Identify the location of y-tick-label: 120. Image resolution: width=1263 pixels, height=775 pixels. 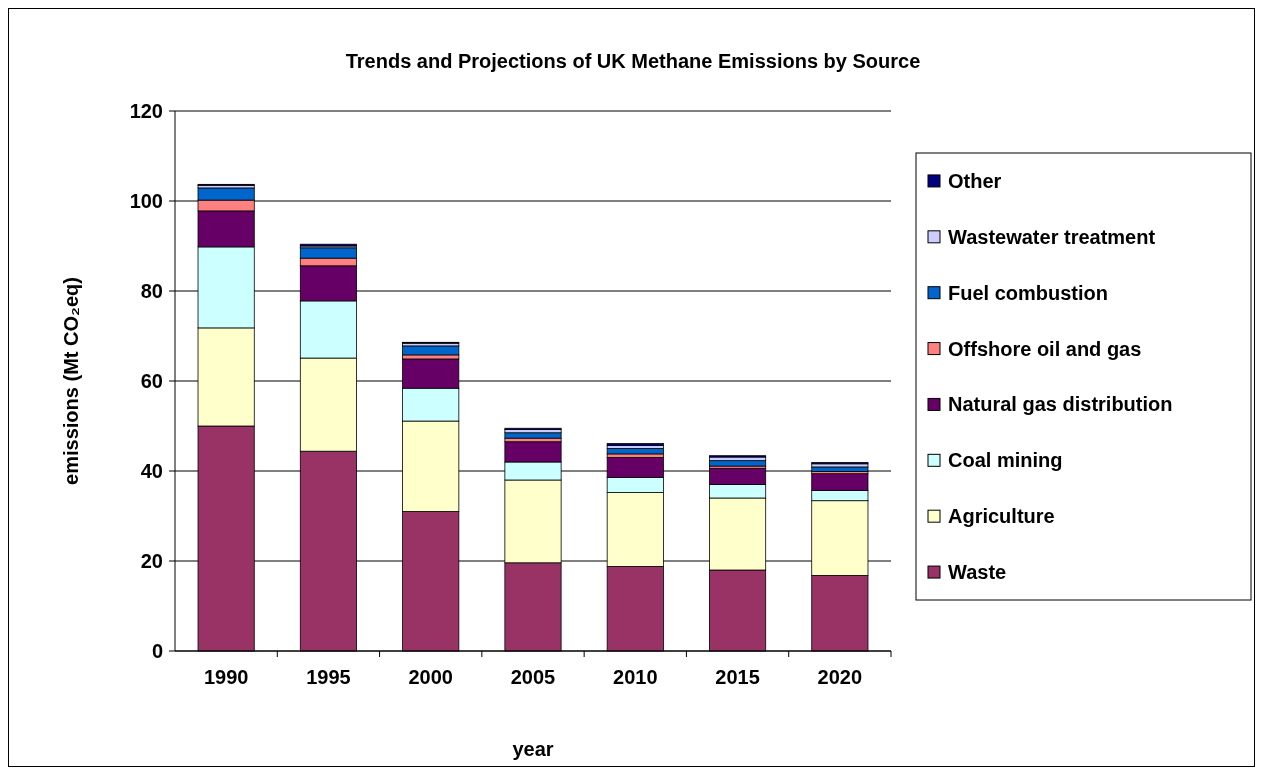
(146, 111).